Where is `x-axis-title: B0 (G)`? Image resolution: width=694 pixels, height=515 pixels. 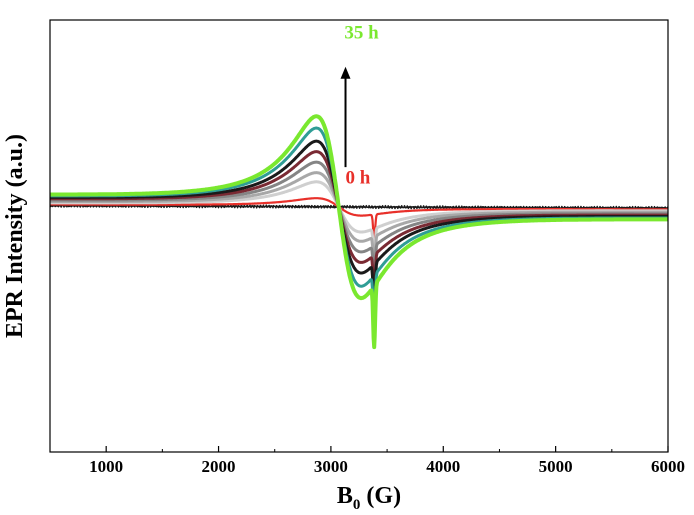 x-axis-title: B0 (G) is located at coordinates (369, 498).